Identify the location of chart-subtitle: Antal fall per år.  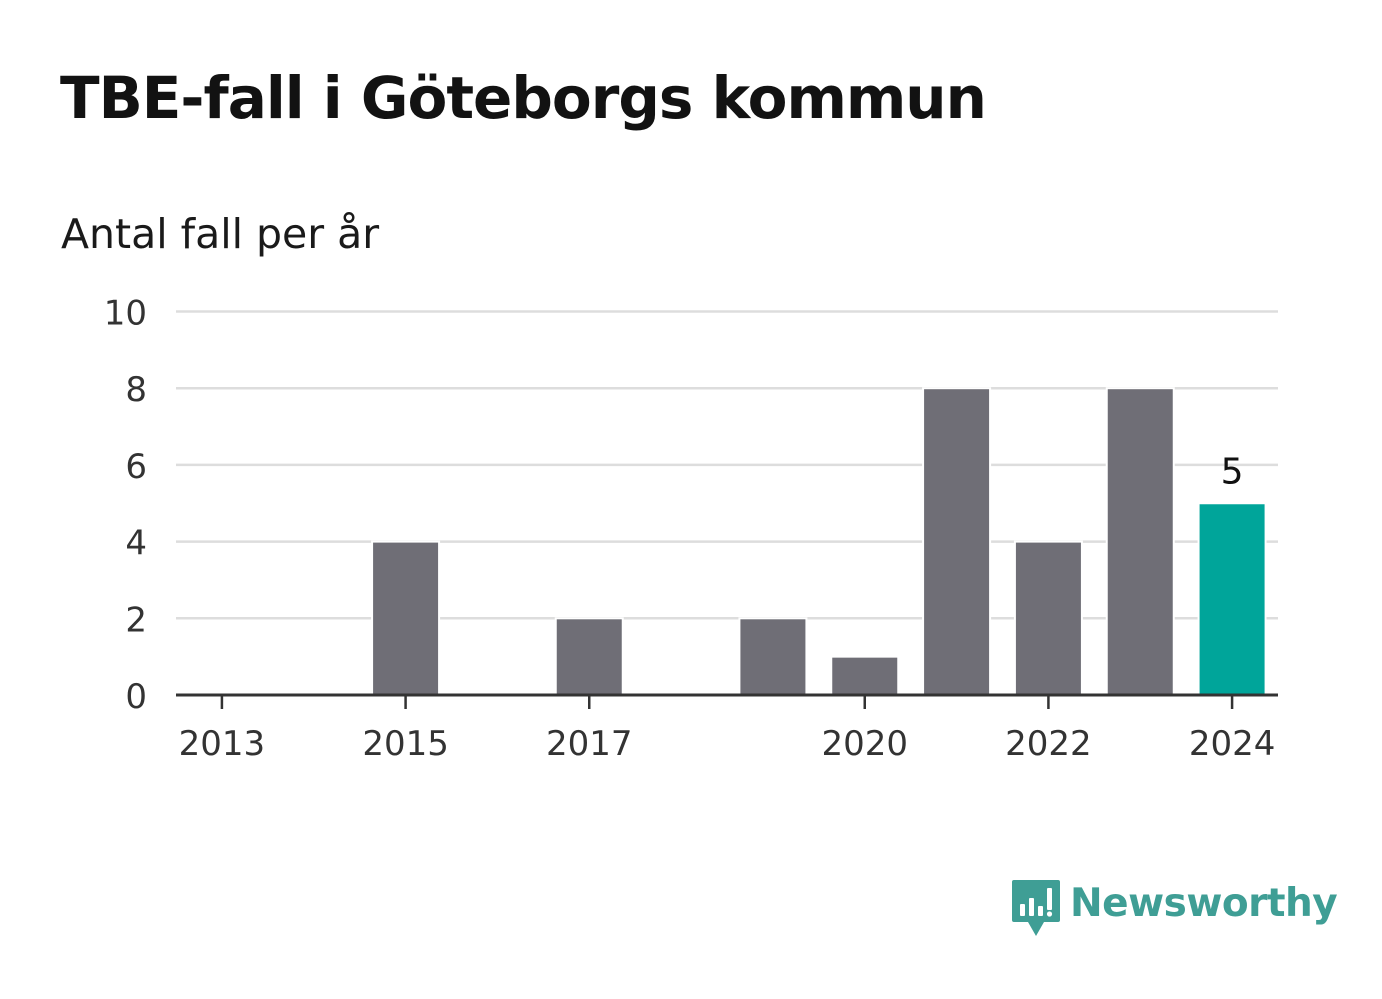
(220, 234).